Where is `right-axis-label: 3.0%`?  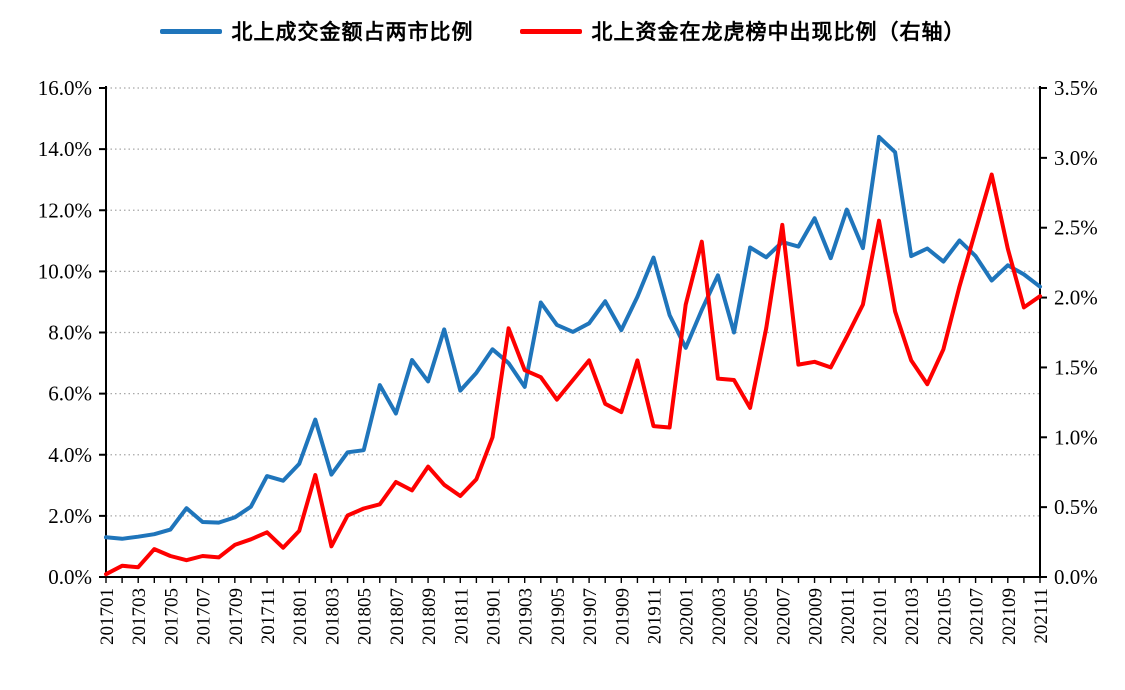
right-axis-label: 3.0% is located at coordinates (1076, 158).